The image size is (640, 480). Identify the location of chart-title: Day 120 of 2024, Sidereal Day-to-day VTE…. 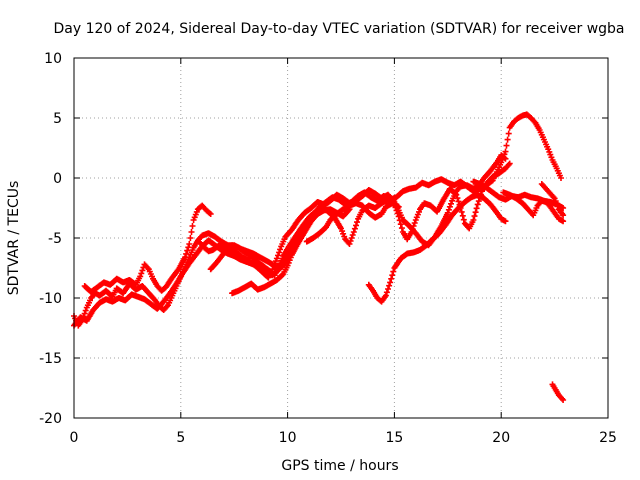
(338, 29).